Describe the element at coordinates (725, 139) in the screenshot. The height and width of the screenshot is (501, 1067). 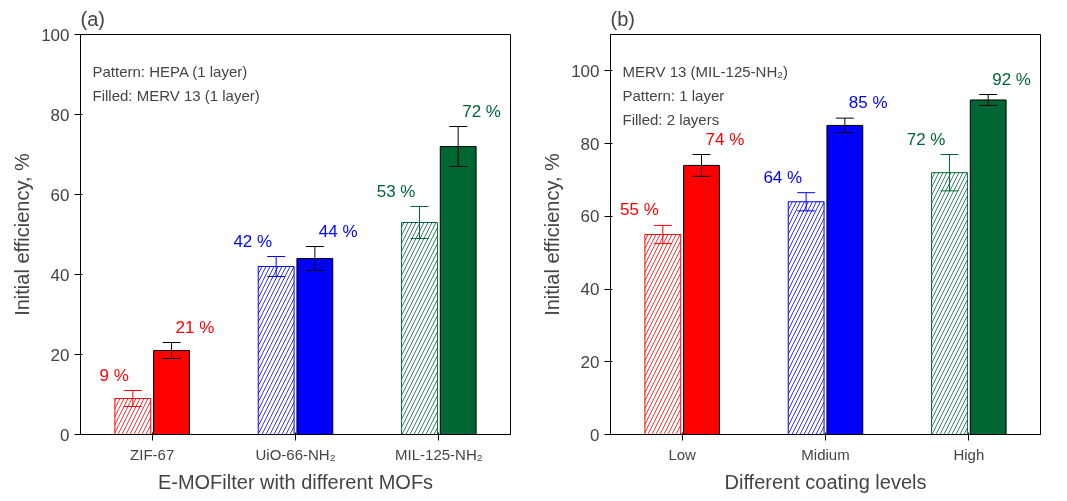
I see `data-label: 74 %` at that location.